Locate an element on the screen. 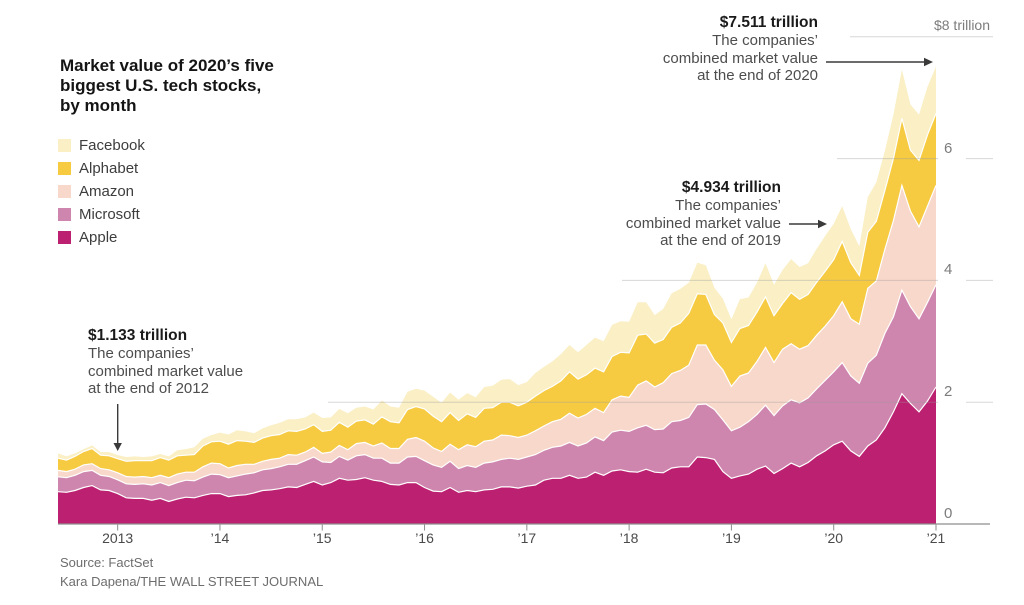 The image size is (1024, 605). annotation-arrow-2020-head is located at coordinates (928, 62).